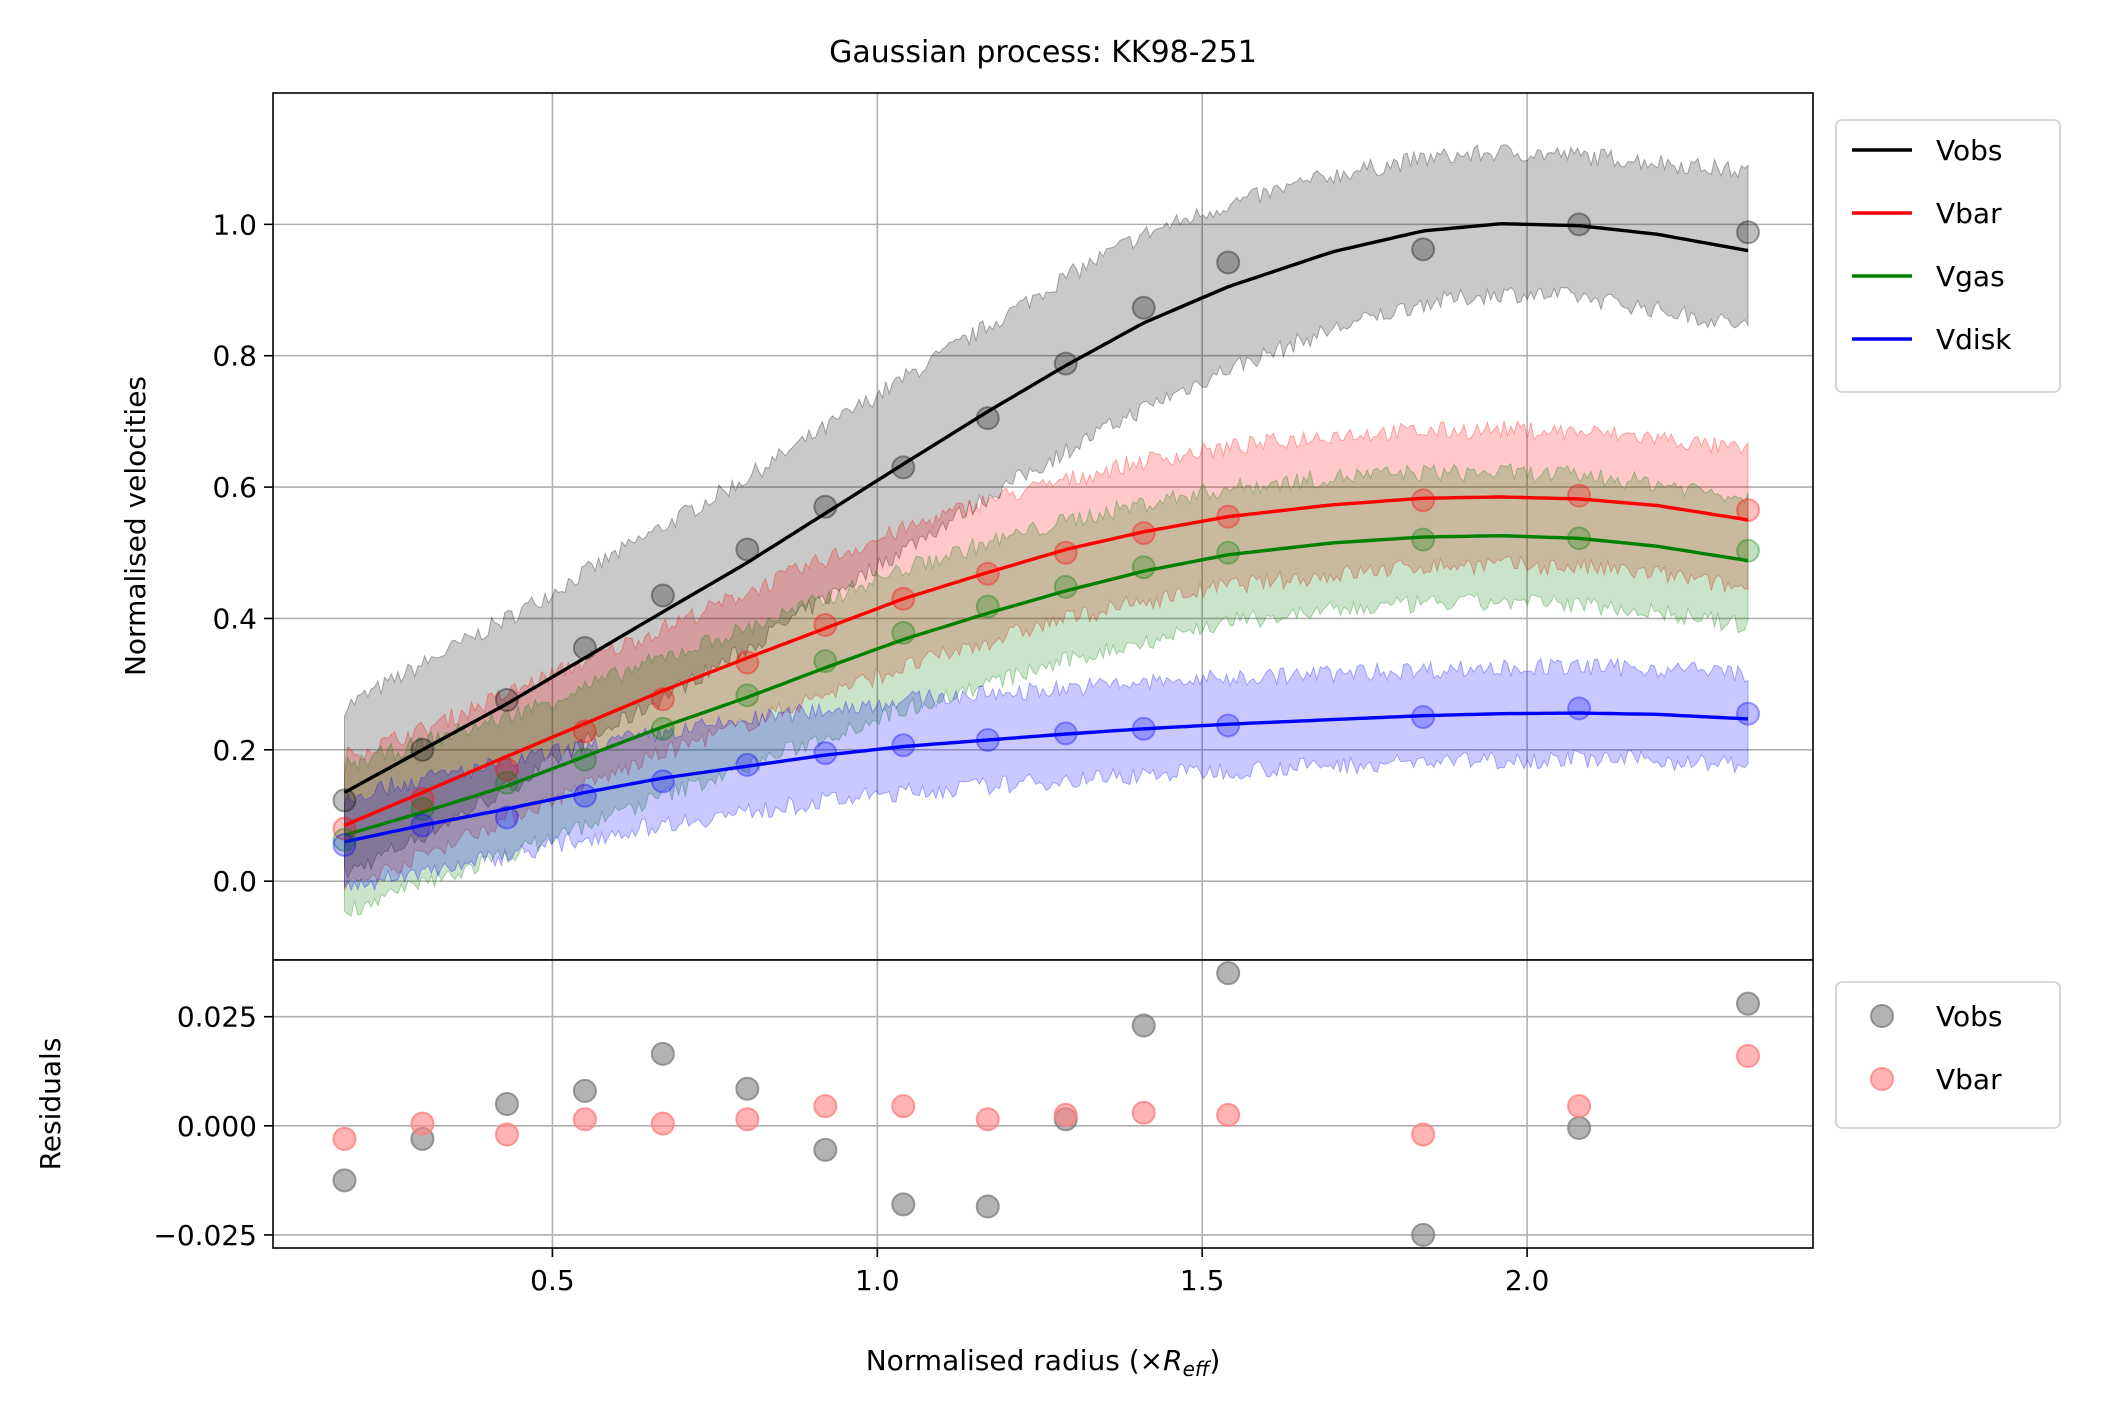 Image resolution: width=2120 pixels, height=1406 pixels. What do you see at coordinates (1046, 685) in the screenshot?
I see `fit-line-vgas` at bounding box center [1046, 685].